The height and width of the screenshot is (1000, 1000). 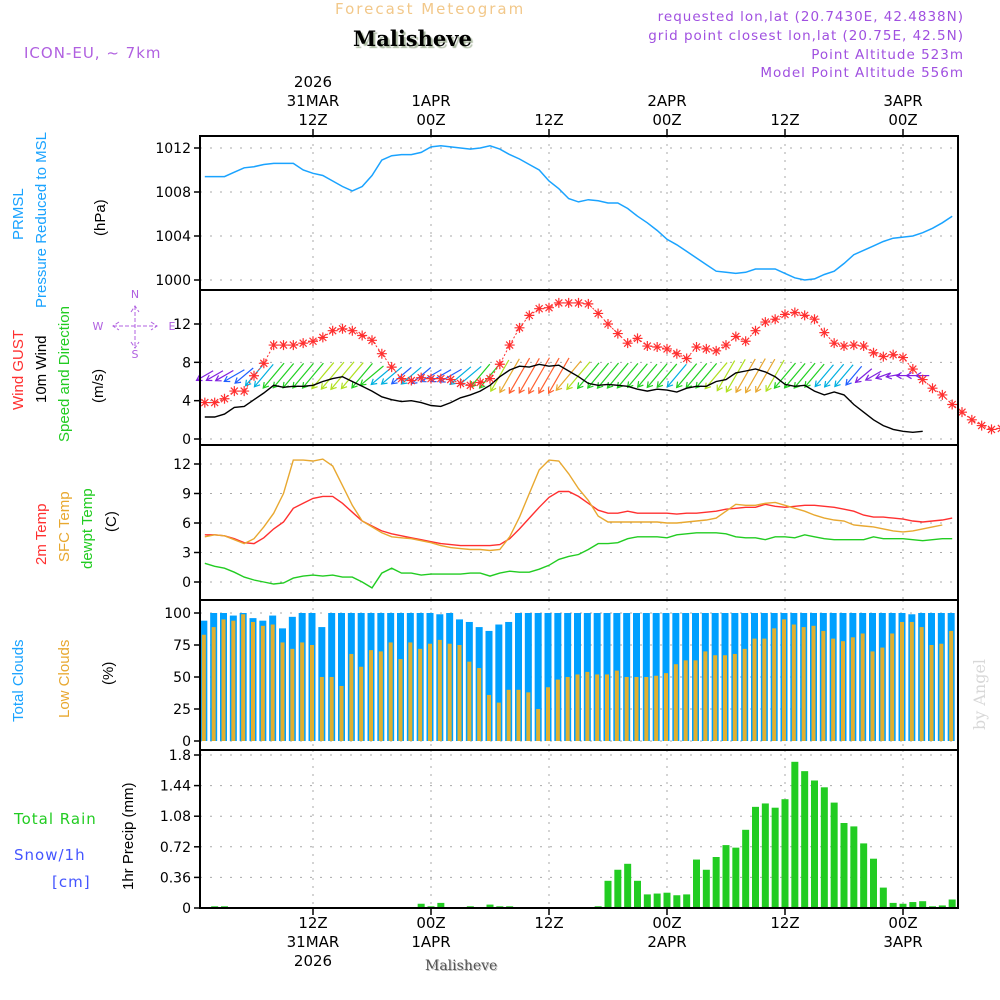 I want to click on x-tick-label-top: 1APR, so click(x=430, y=101).